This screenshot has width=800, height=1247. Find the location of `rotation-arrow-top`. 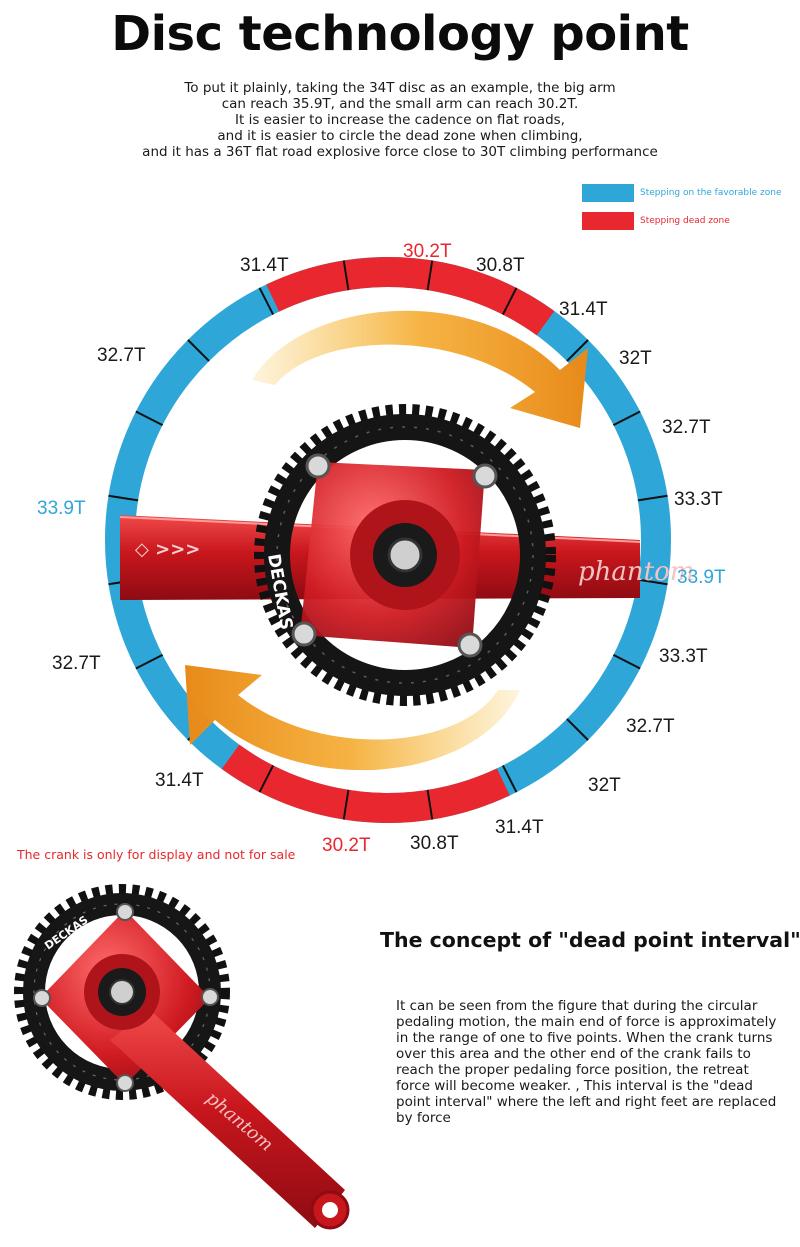

rotation-arrow-top is located at coordinates (420, 369).